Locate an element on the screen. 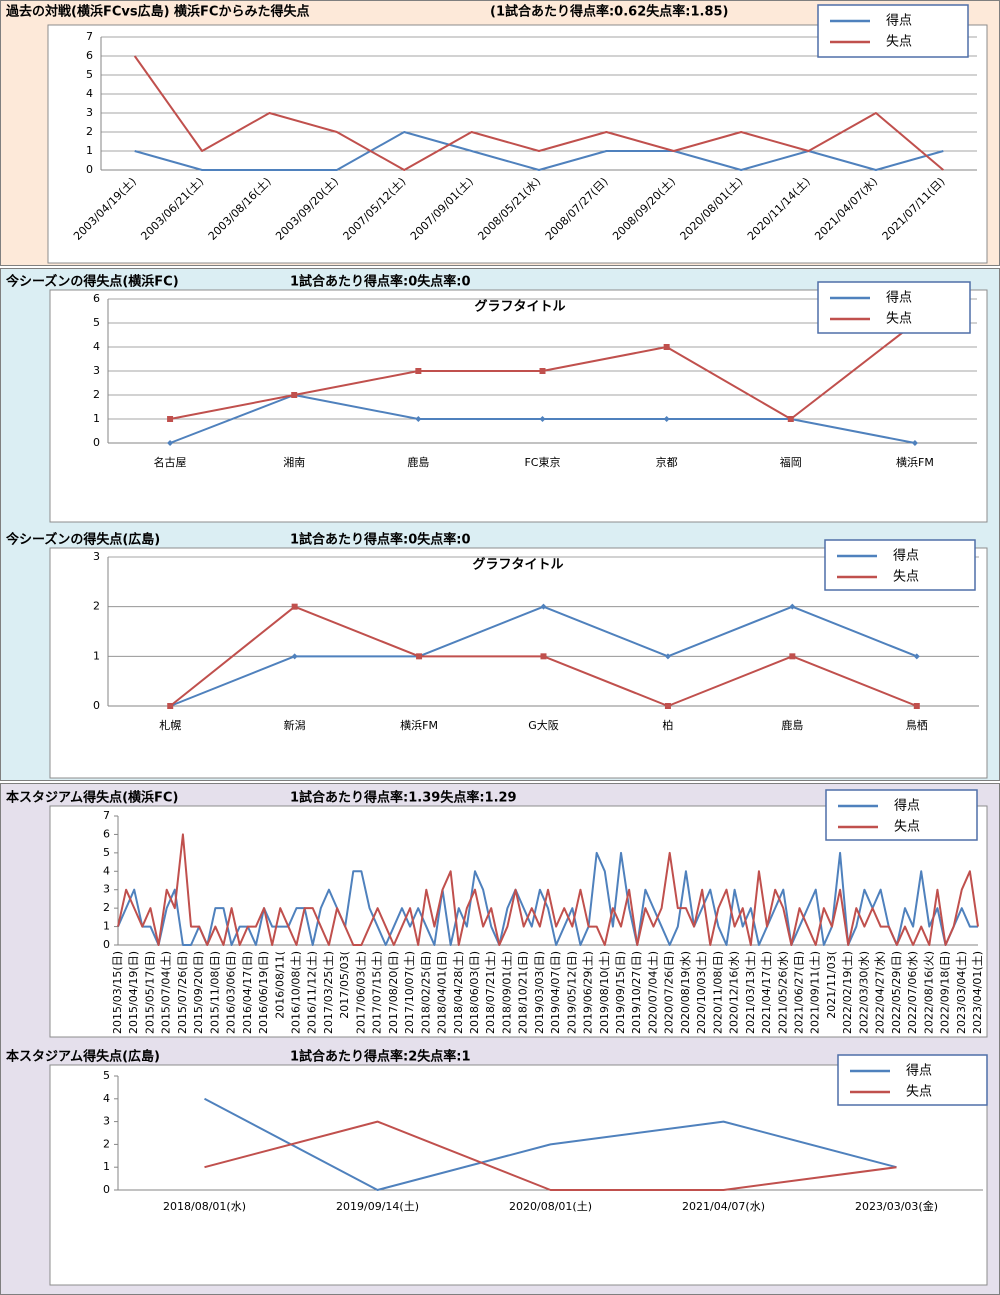 This screenshot has height=1295, width=1000. x-tick-label: 2021/11/03( is located at coordinates (831, 985).